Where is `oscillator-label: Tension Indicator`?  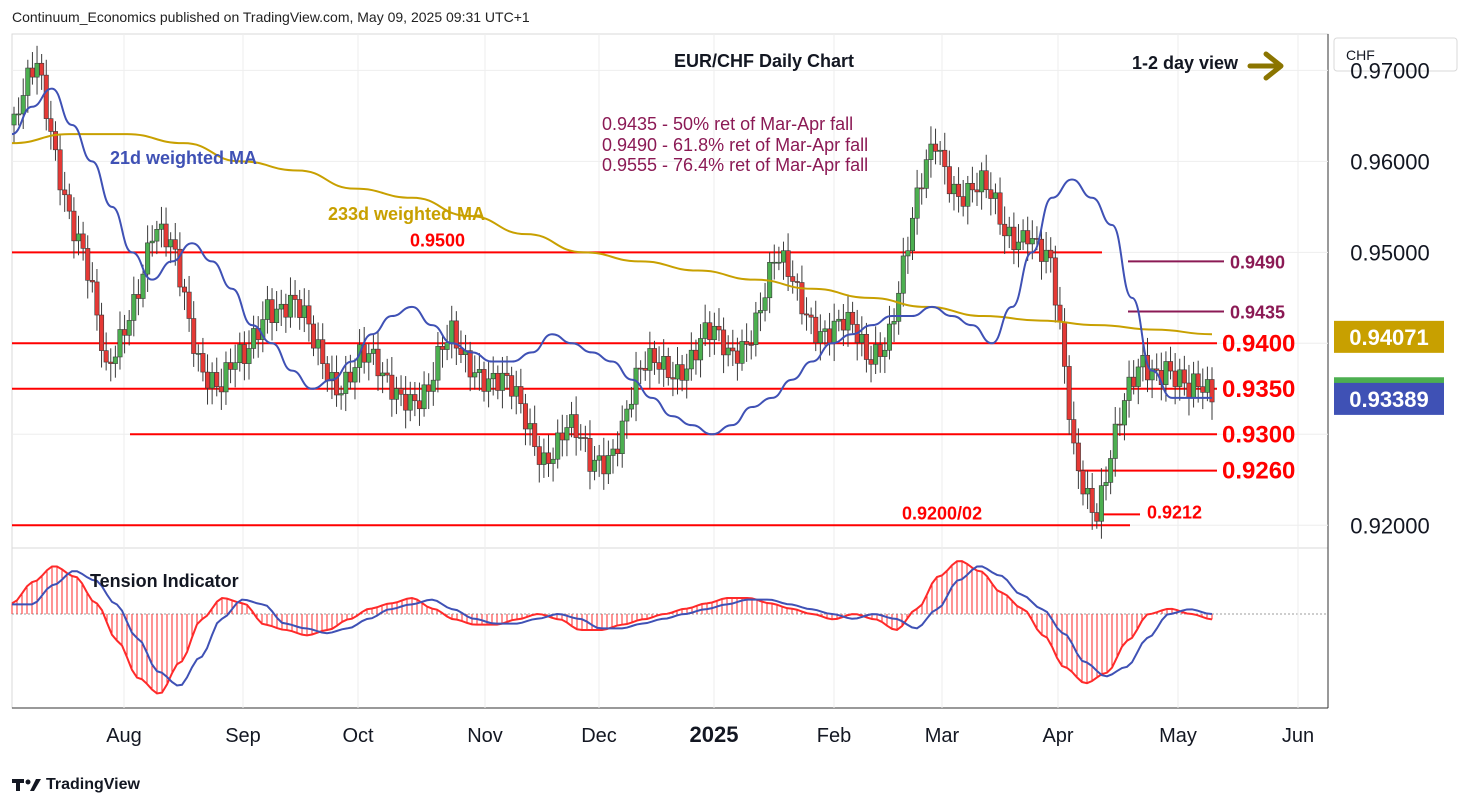 oscillator-label: Tension Indicator is located at coordinates (164, 581).